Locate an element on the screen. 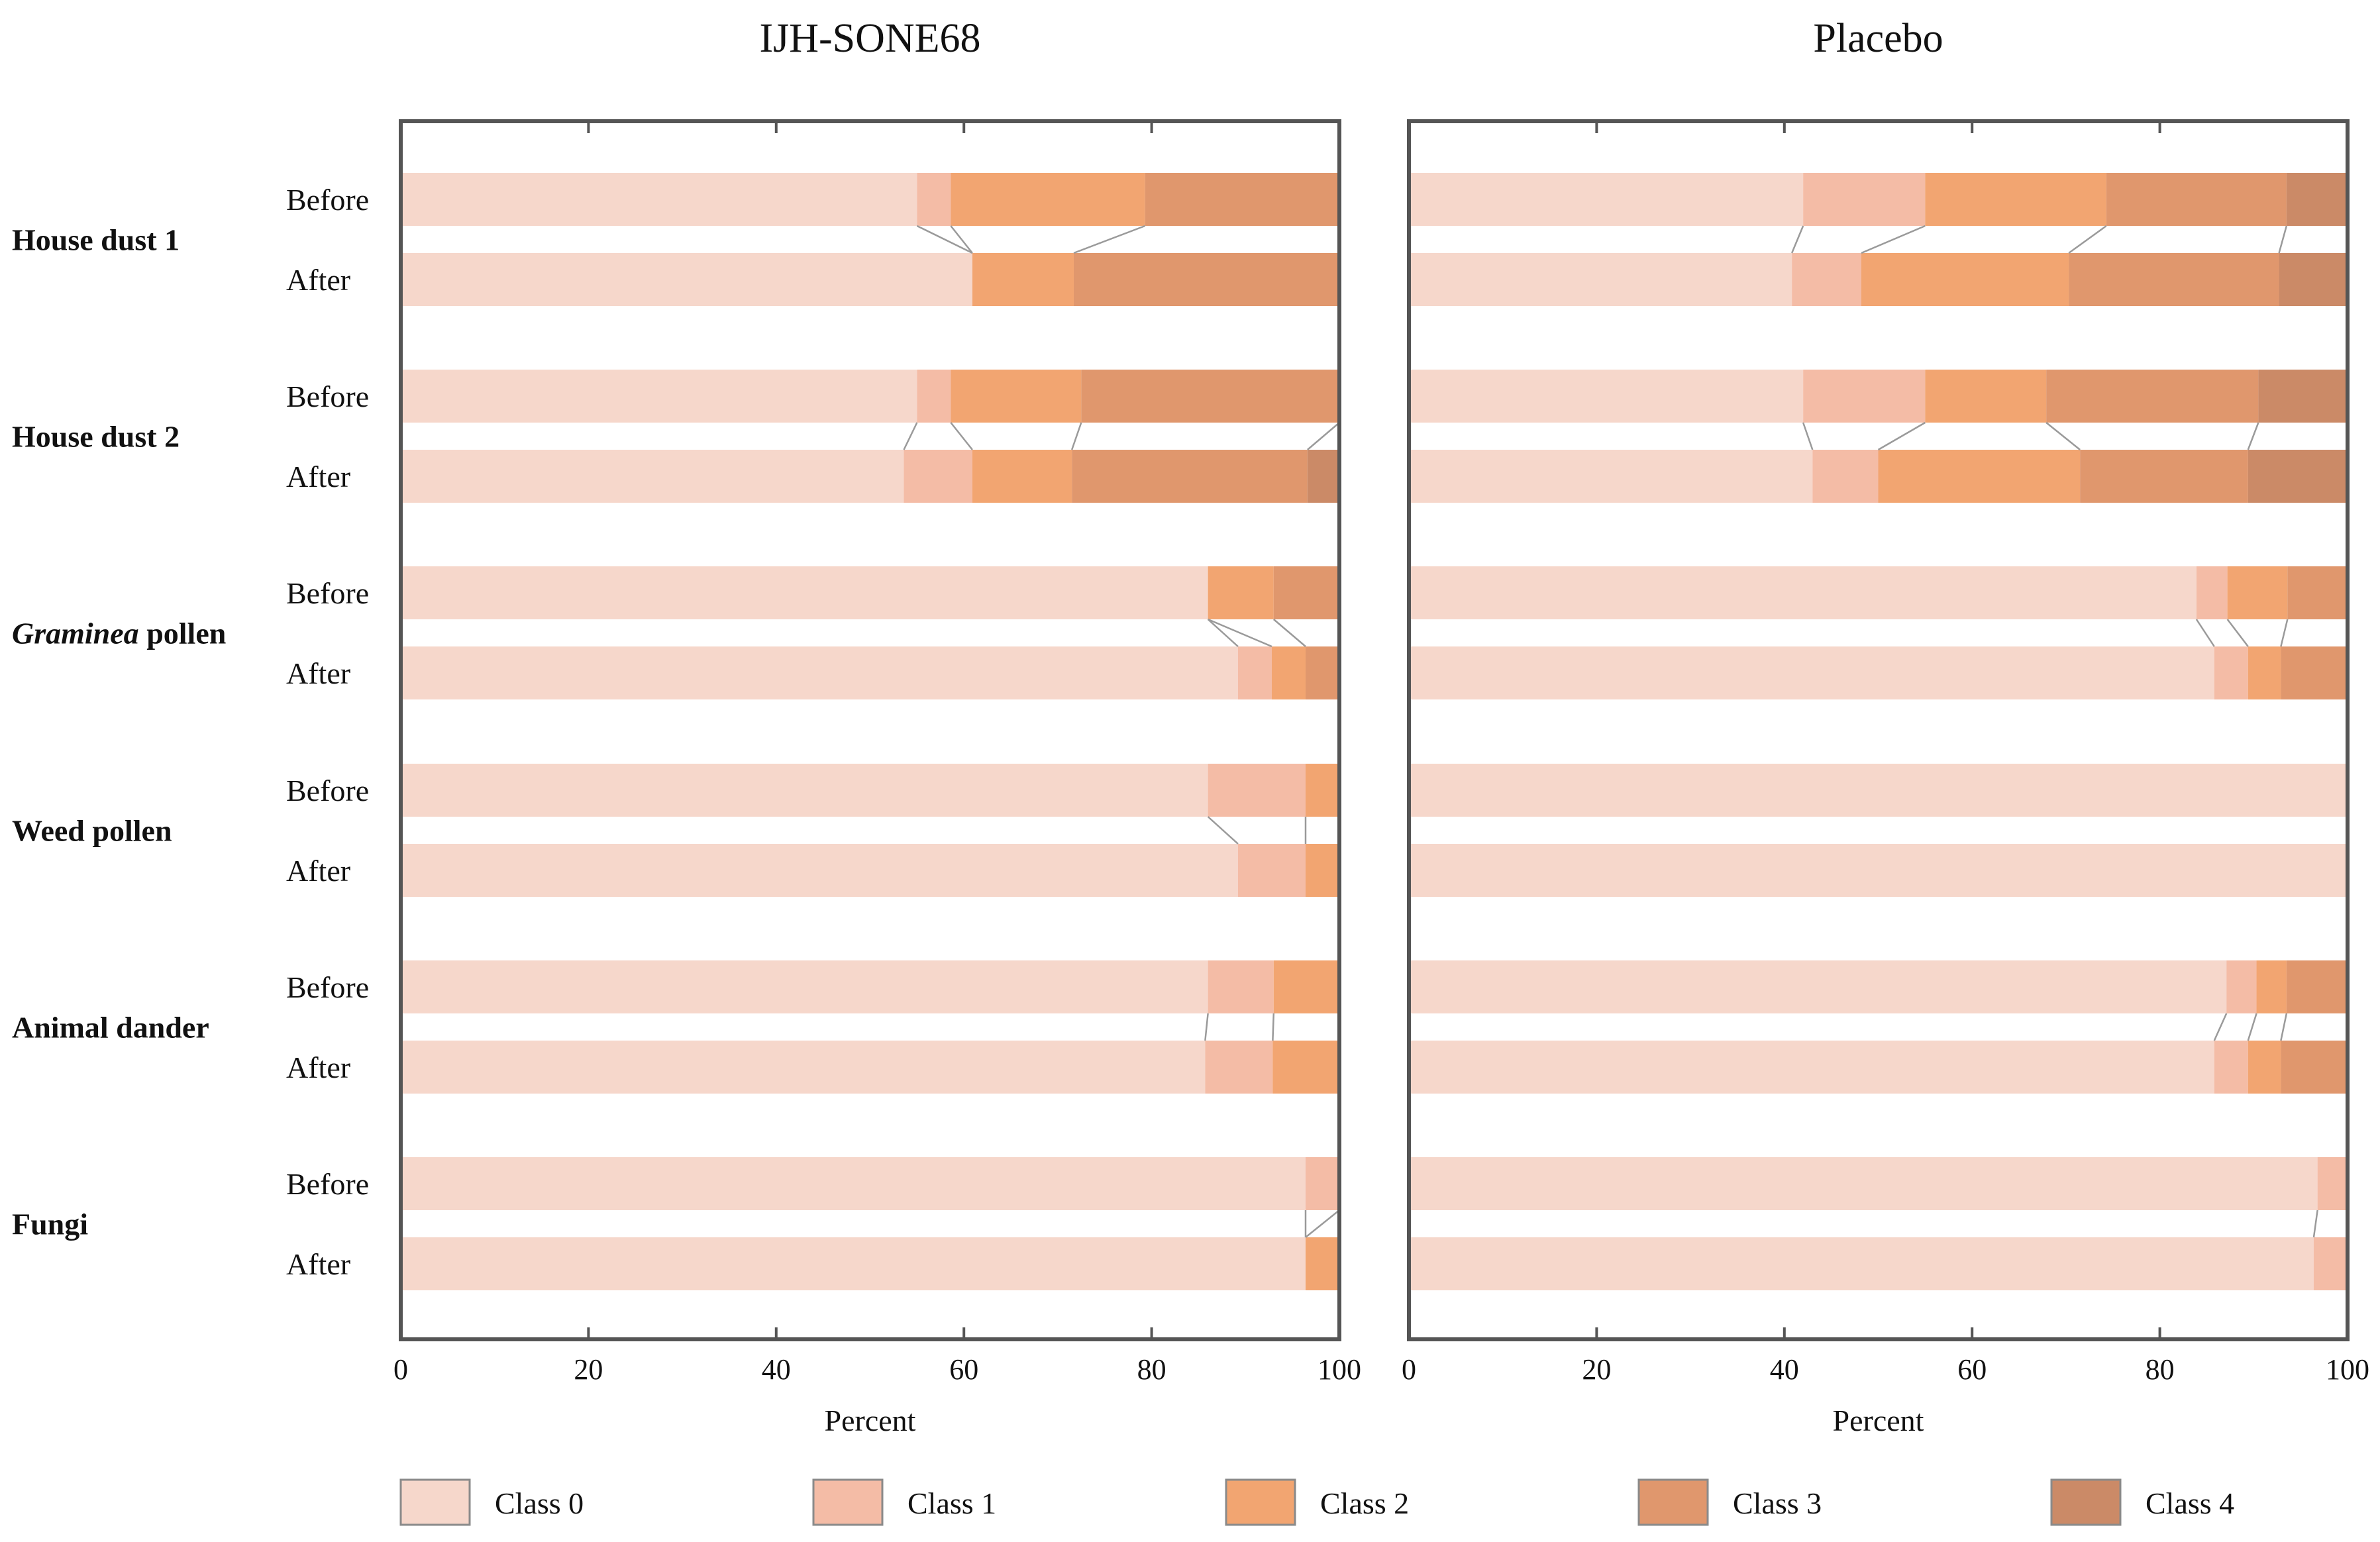  group-label-text: House dust 2 is located at coordinates (96, 437).